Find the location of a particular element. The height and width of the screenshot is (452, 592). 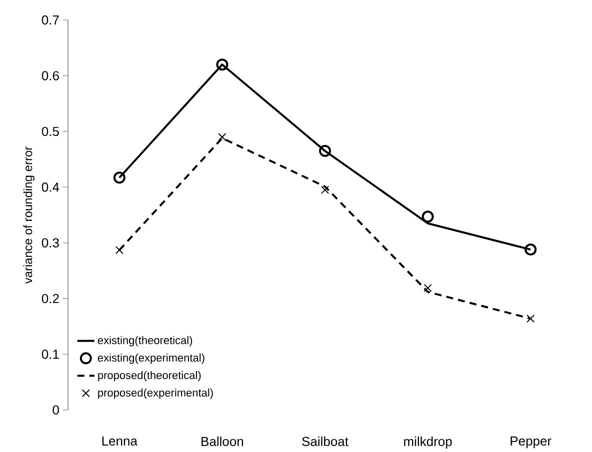

x-tick-label: Pepper is located at coordinates (531, 442).